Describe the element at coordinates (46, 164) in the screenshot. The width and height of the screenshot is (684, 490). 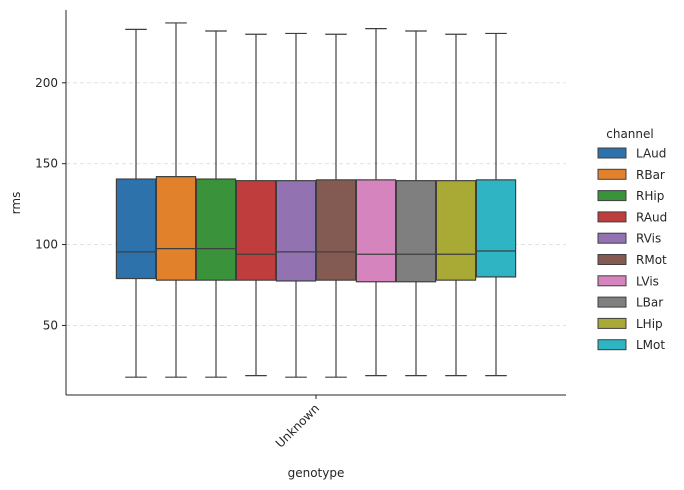
I see `y-tick-label: 150` at that location.